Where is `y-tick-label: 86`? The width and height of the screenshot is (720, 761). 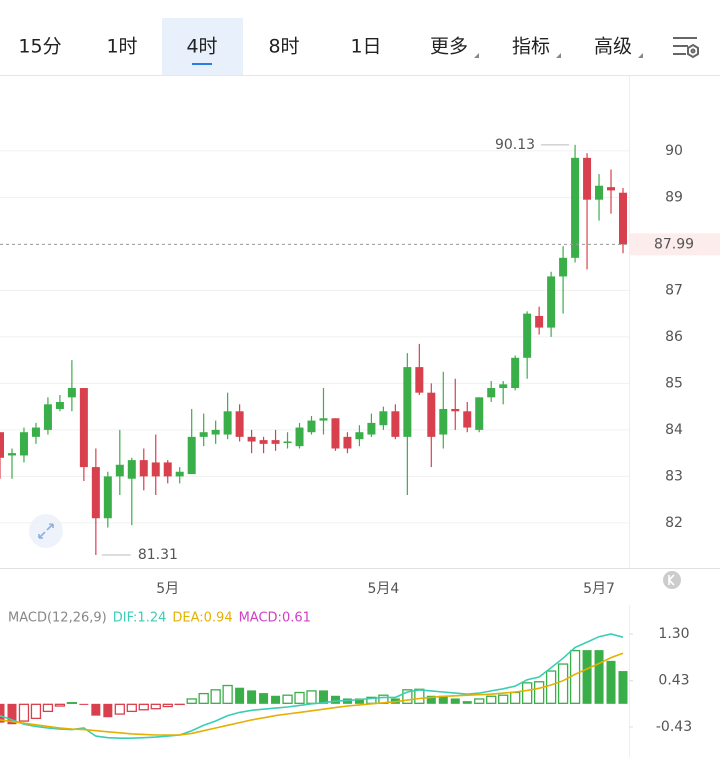
y-tick-label: 86 is located at coordinates (674, 337).